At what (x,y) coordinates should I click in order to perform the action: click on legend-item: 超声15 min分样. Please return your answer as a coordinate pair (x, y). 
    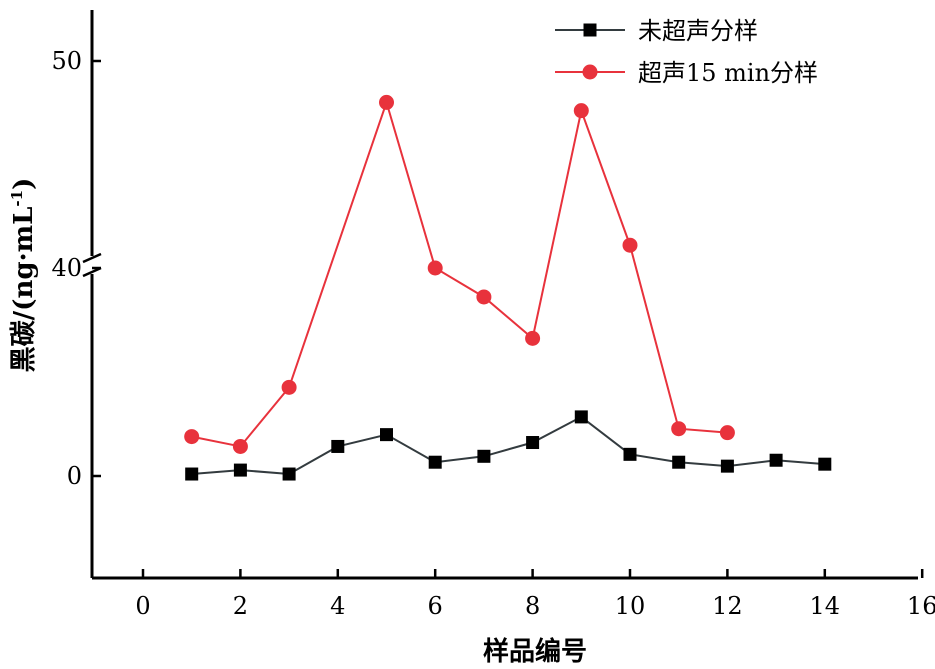
    Looking at the image, I should click on (686, 73).